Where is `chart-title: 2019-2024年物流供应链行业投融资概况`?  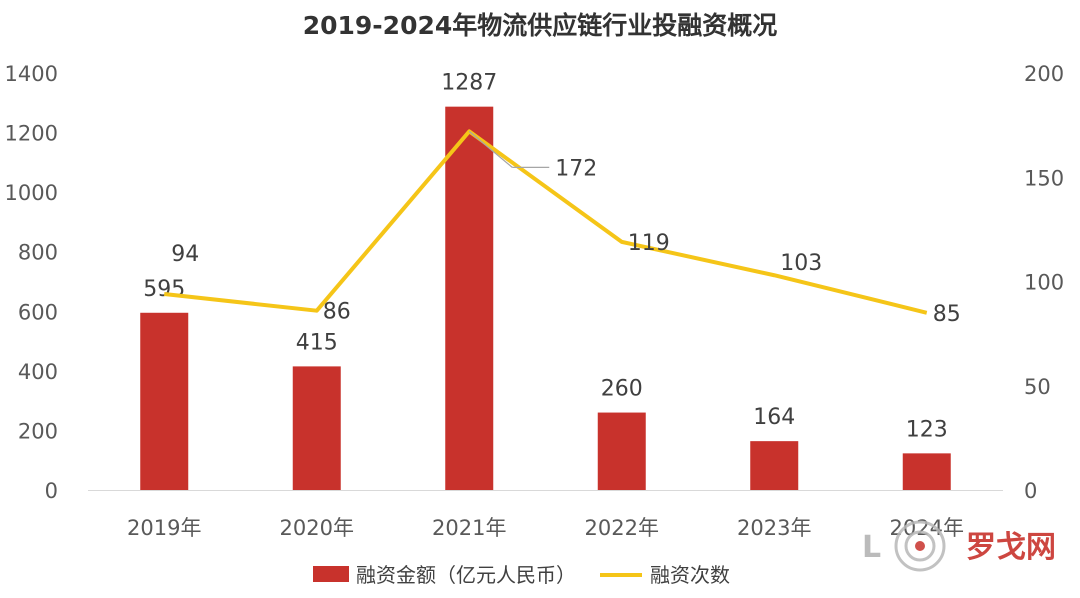 chart-title: 2019-2024年物流供应链行业投融资概况 is located at coordinates (540, 25).